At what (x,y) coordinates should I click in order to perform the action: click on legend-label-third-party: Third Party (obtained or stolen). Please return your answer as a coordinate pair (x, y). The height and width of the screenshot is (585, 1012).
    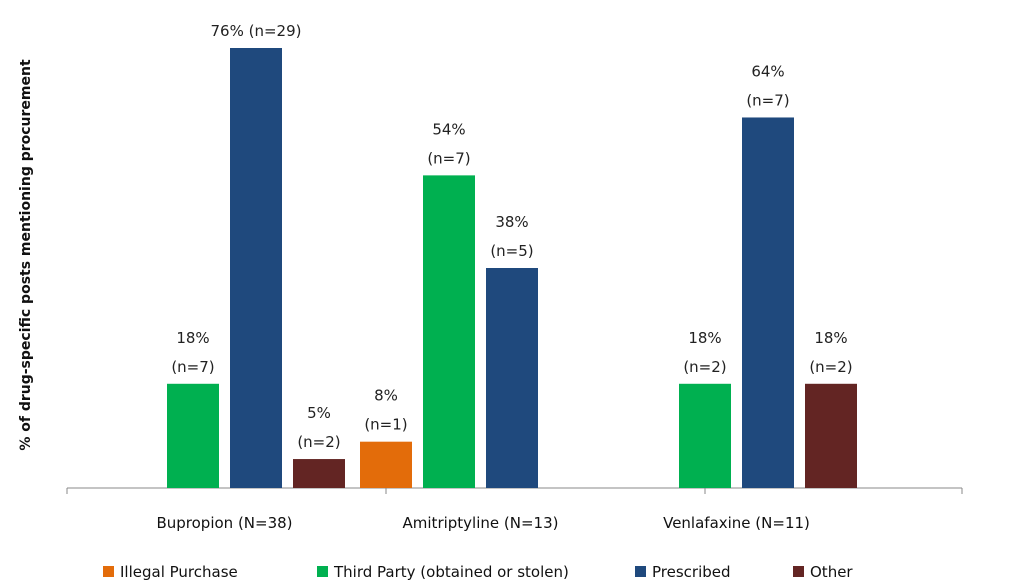
    Looking at the image, I should click on (451, 572).